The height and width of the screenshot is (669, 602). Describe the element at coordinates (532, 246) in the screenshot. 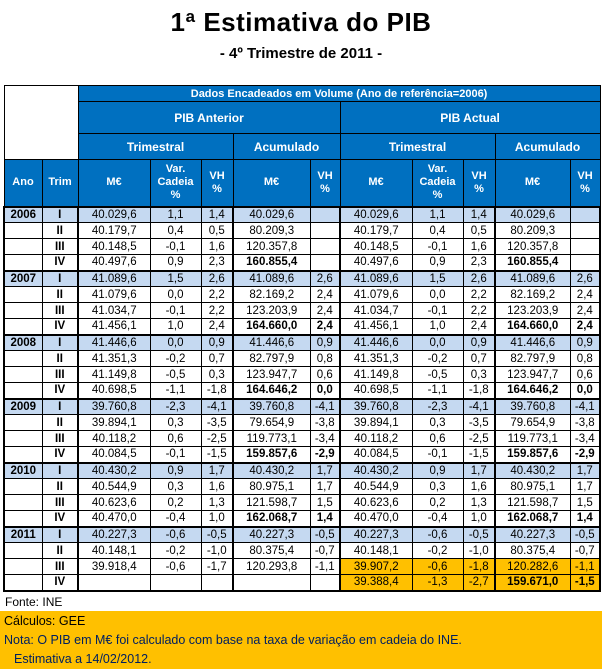

I see `value-cell: 120.357,8` at that location.